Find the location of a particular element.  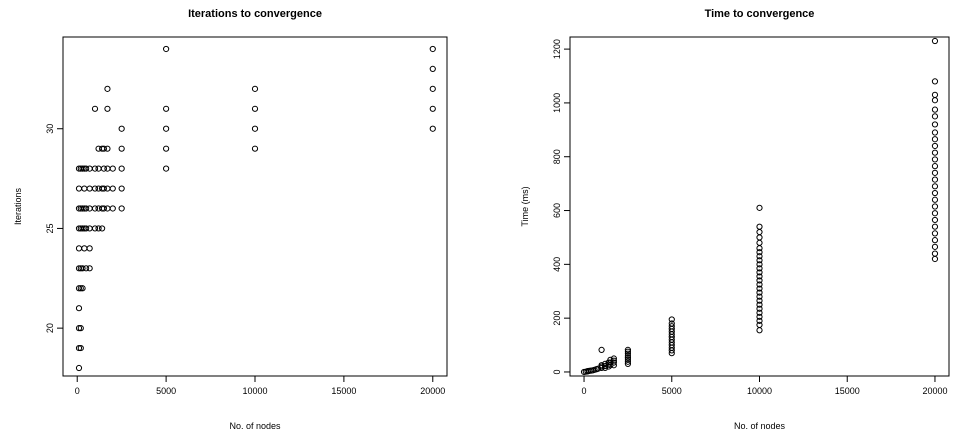

time-x-axis-label: No. of nodes is located at coordinates (760, 426).